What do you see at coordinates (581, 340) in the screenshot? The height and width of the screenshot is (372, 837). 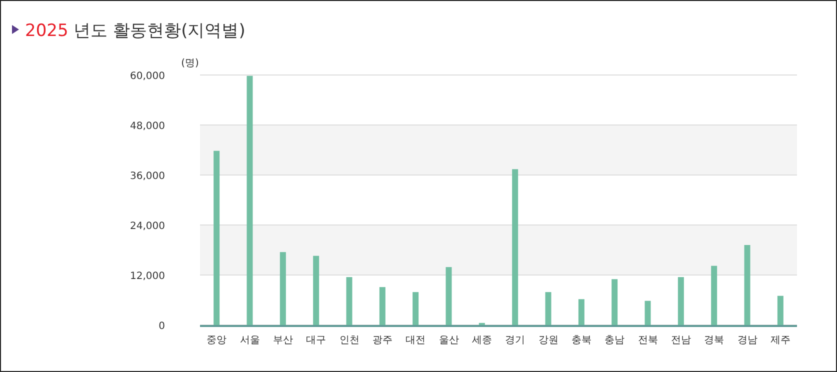 I see `x-tick-label: 충북` at bounding box center [581, 340].